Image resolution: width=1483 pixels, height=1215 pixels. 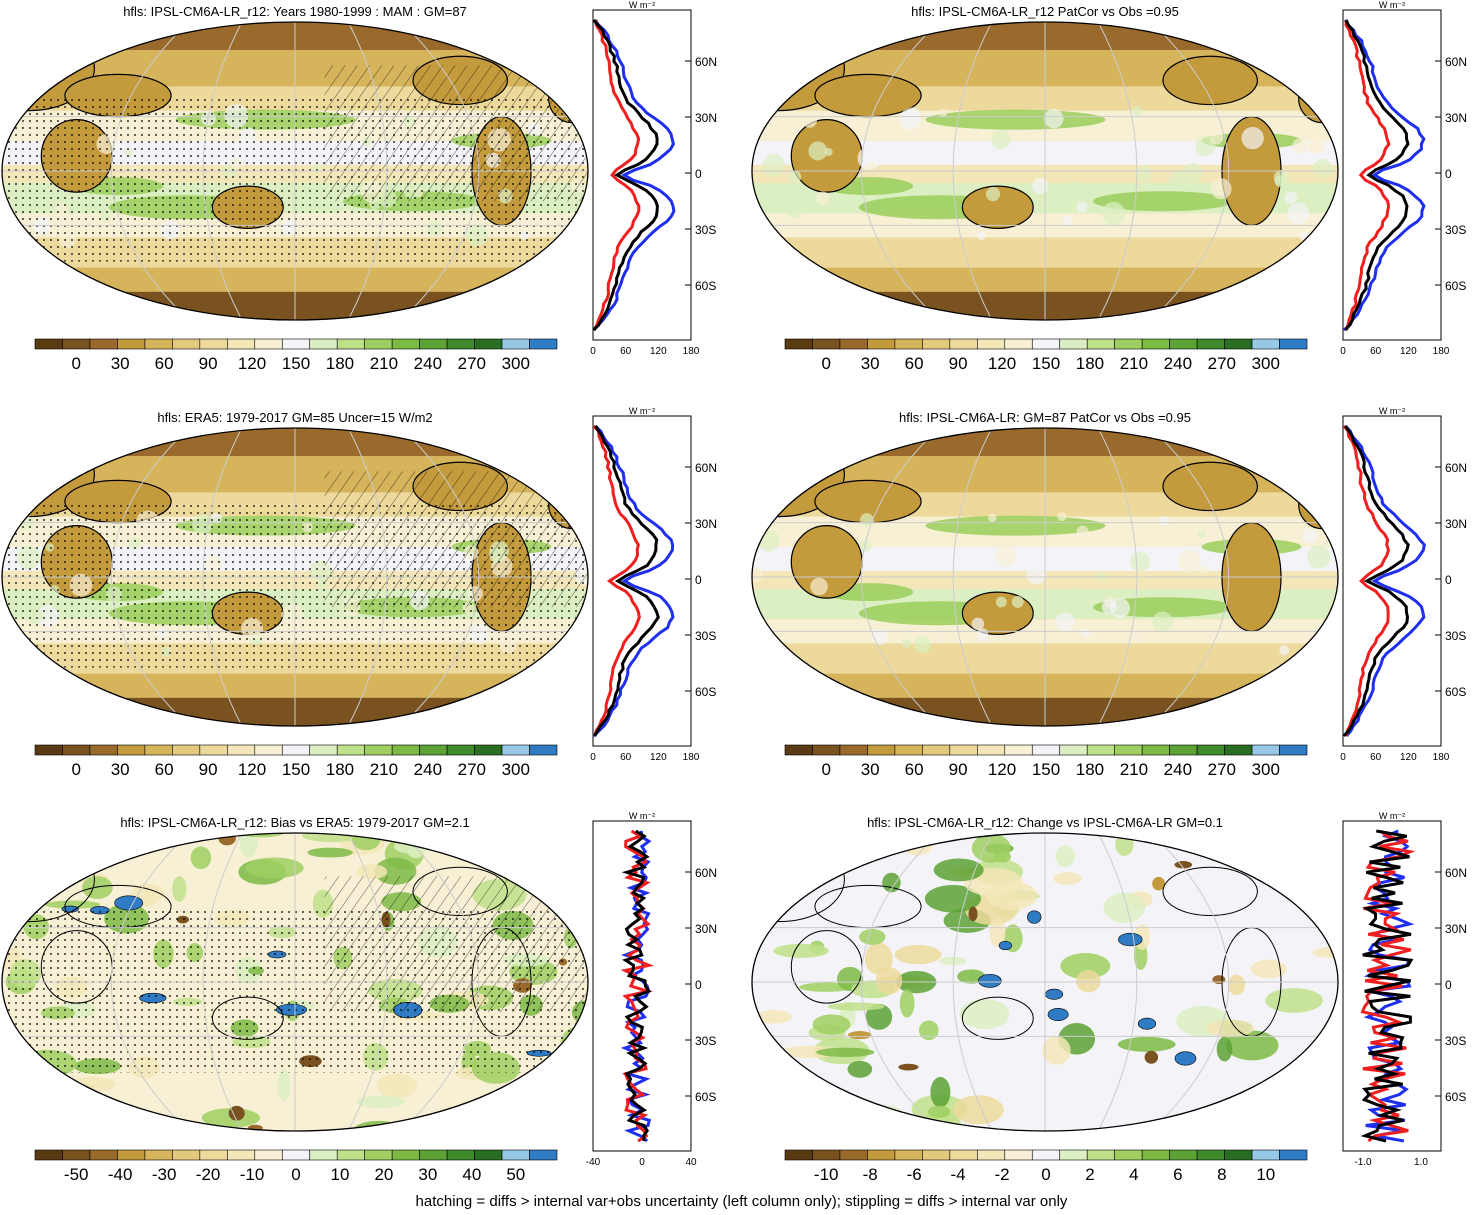 I want to click on colorbar-tick-label: -50, so click(x=76, y=1174).